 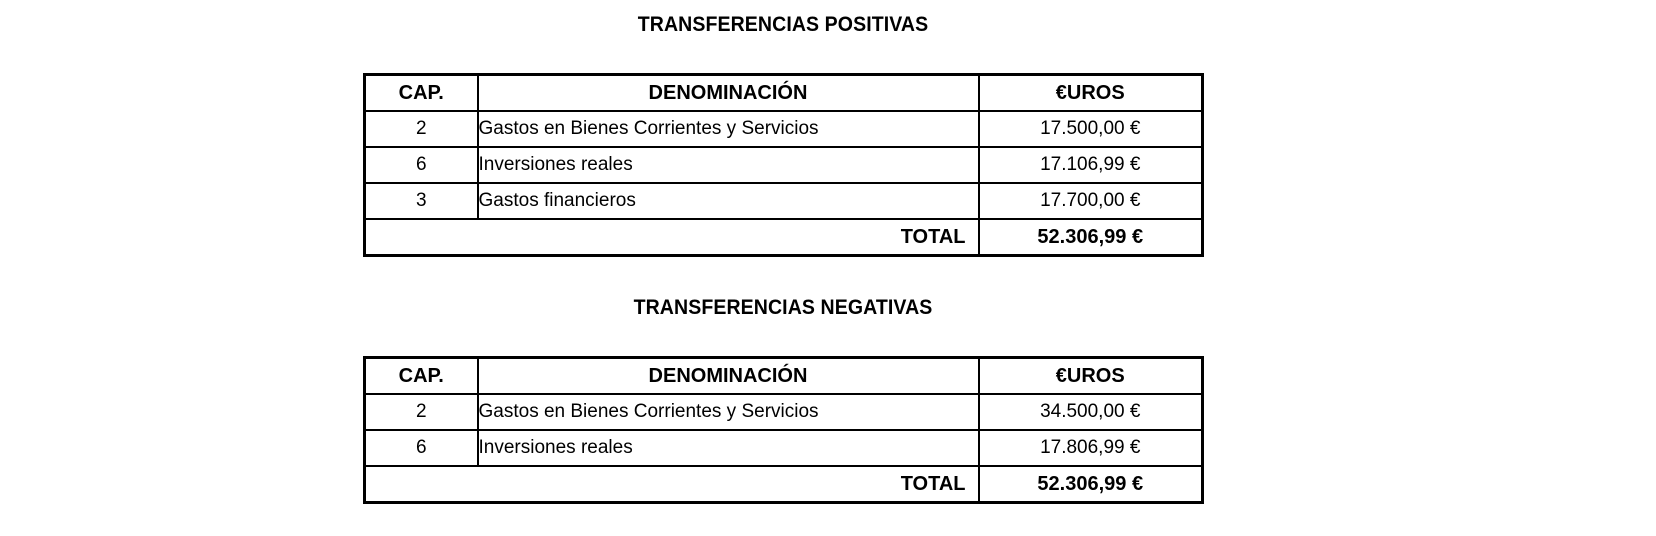 What do you see at coordinates (1090, 201) in the screenshot?
I see `cell-euros: 17.700,00 €` at bounding box center [1090, 201].